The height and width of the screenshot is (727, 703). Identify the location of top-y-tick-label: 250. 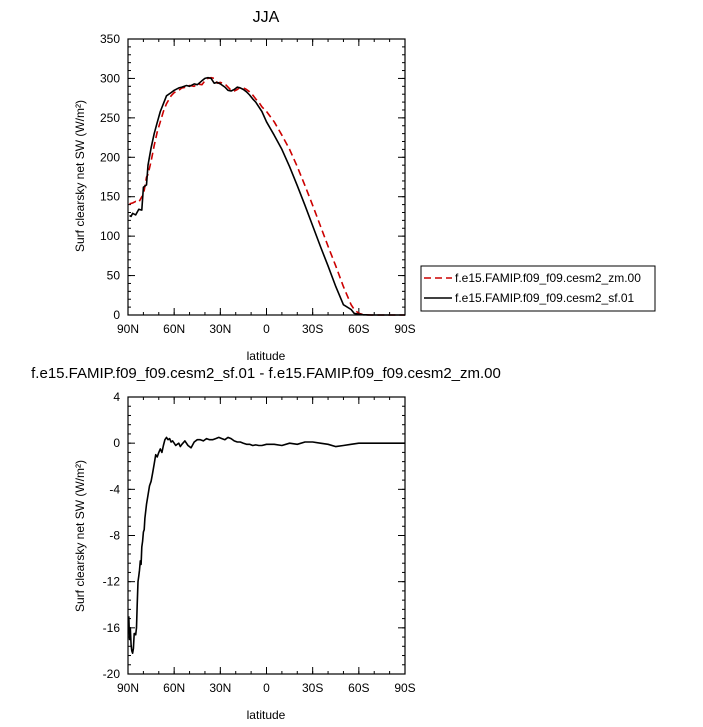
(110, 118).